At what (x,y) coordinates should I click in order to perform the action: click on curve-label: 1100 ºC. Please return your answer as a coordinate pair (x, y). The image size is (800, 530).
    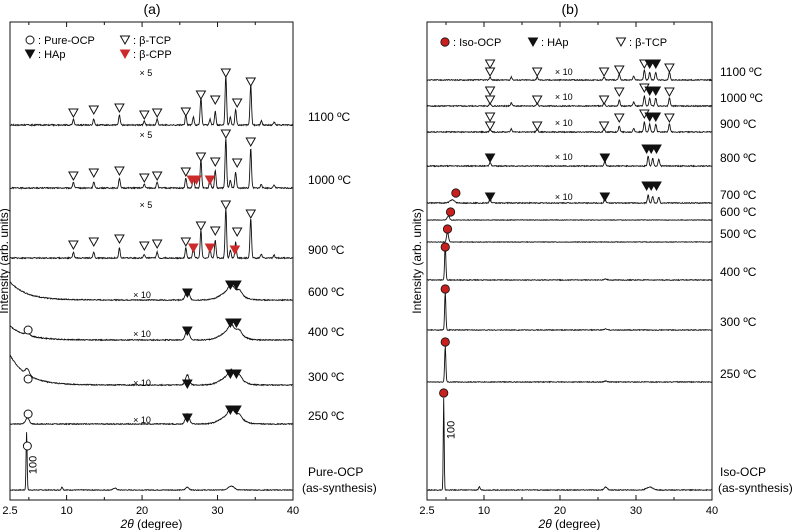
    Looking at the image, I should click on (329, 117).